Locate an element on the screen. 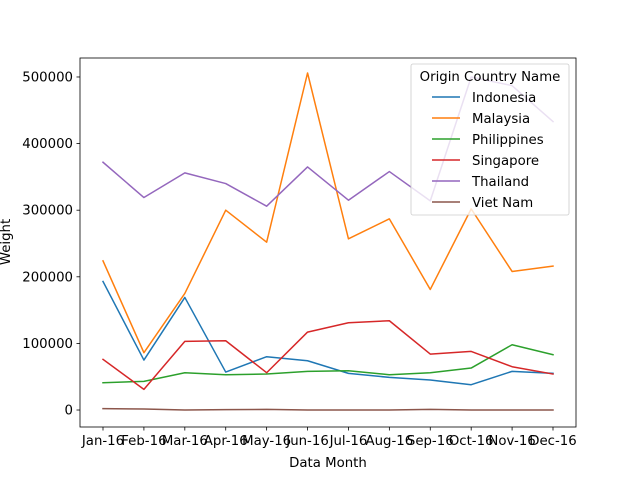 The width and height of the screenshot is (640, 485). x-tick-label: Sep-16 is located at coordinates (430, 441).